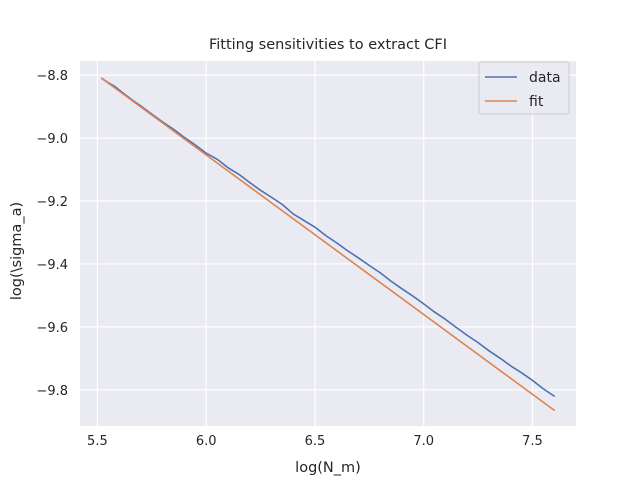 The height and width of the screenshot is (480, 640). Describe the element at coordinates (52, 234) in the screenshot. I see `y-tick-labels: −8.8 −9.0 −9.2 −9.4 −9.6 −9.8` at that location.